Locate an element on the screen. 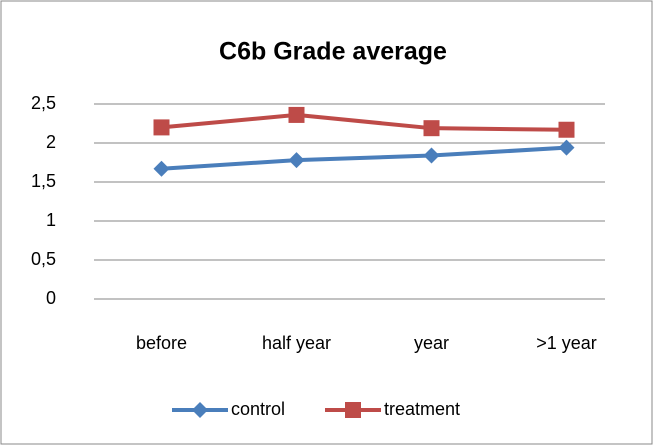 The height and width of the screenshot is (446, 654). x-tick-label: year is located at coordinates (431, 343).